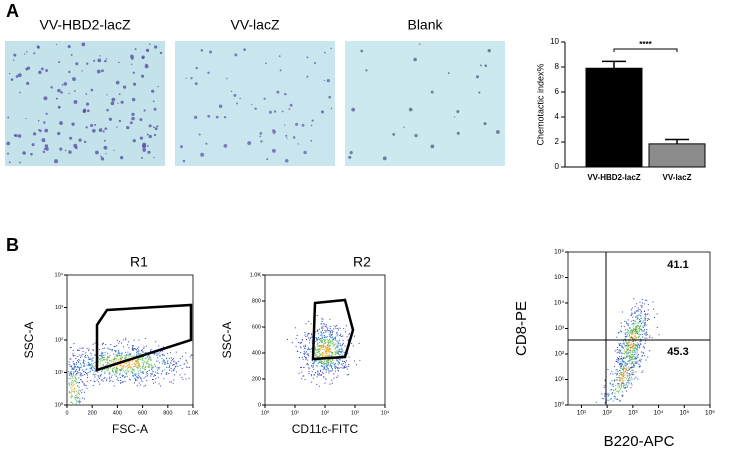 Image resolution: width=747 pixels, height=456 pixels. I want to click on x-tick-label: 10⁵, so click(684, 413).